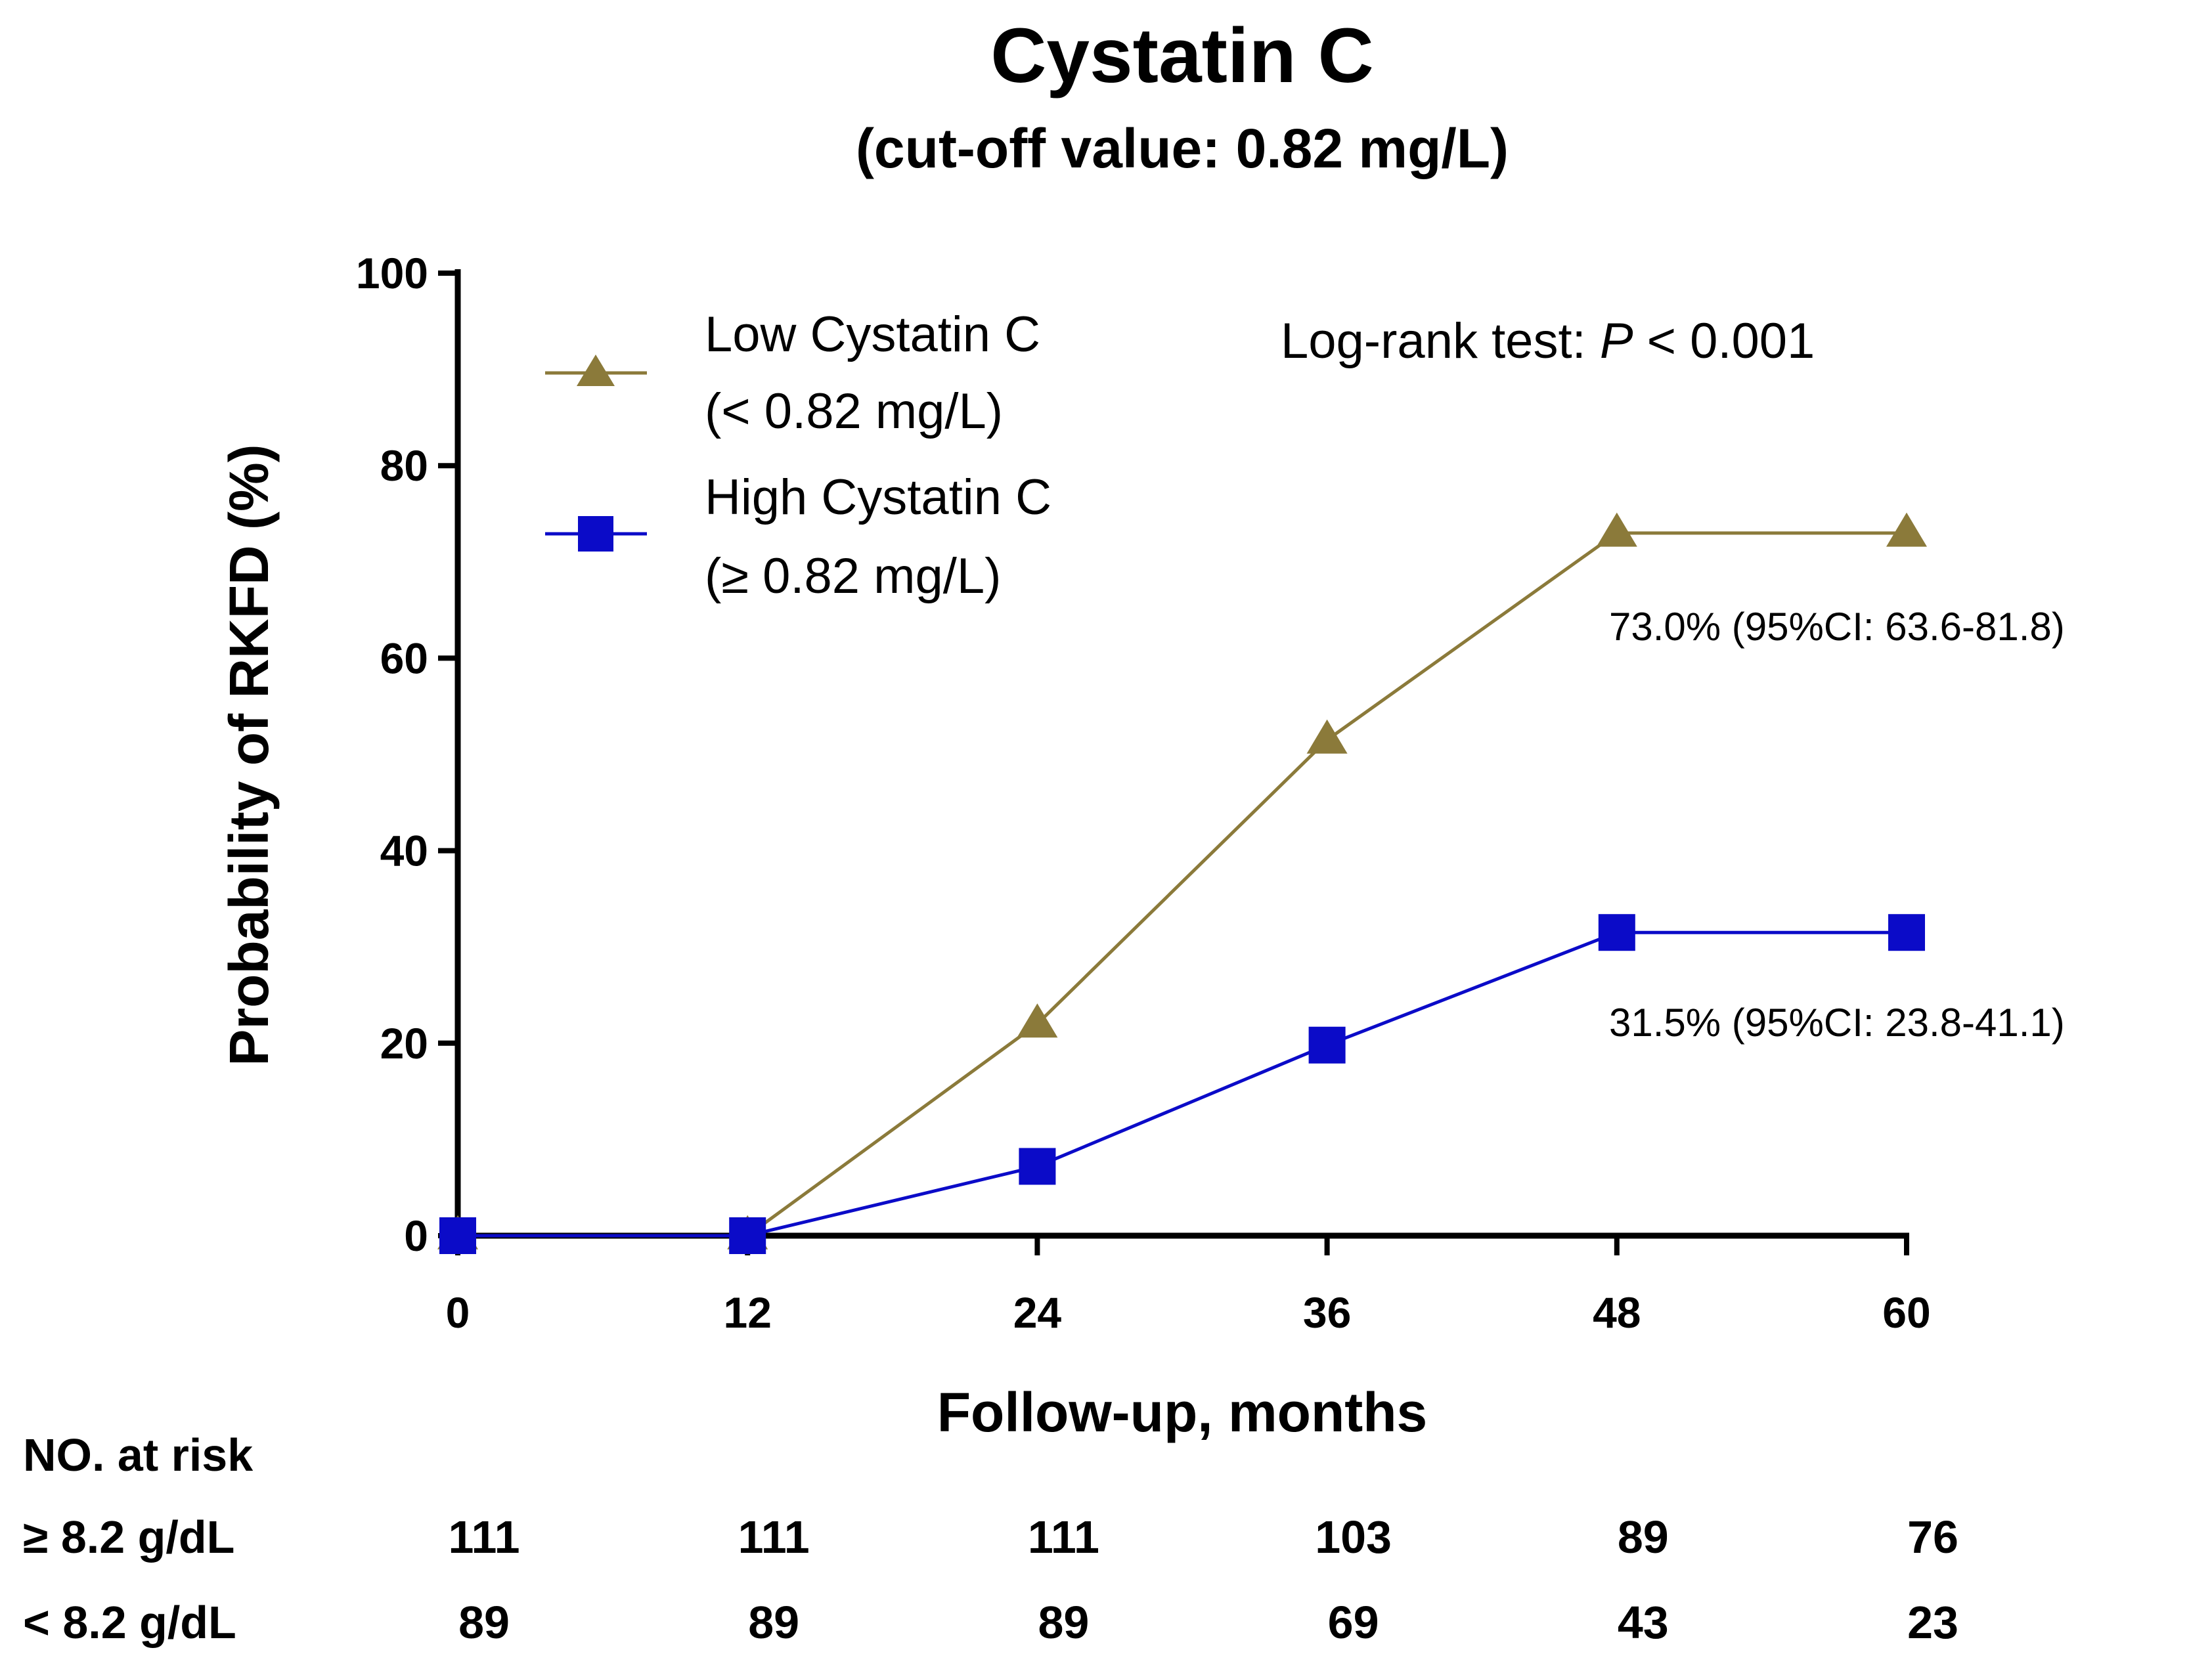  Describe the element at coordinates (404, 465) in the screenshot. I see `y-tick-label: 80` at that location.